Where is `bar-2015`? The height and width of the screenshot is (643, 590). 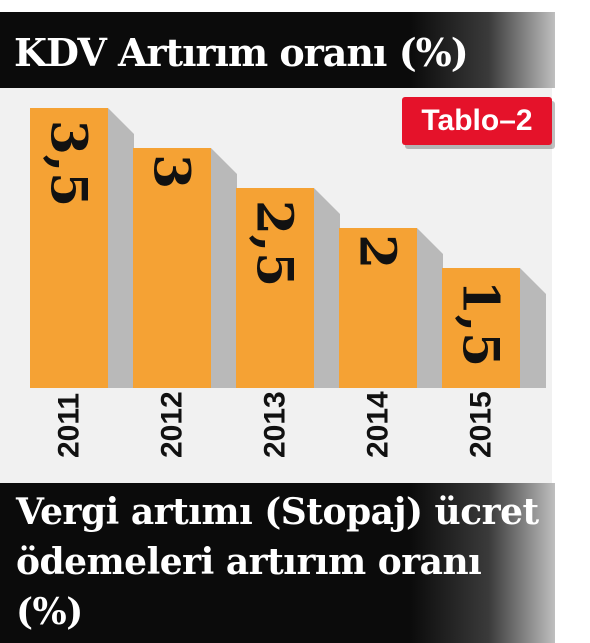
bar-2015 is located at coordinates (481, 328).